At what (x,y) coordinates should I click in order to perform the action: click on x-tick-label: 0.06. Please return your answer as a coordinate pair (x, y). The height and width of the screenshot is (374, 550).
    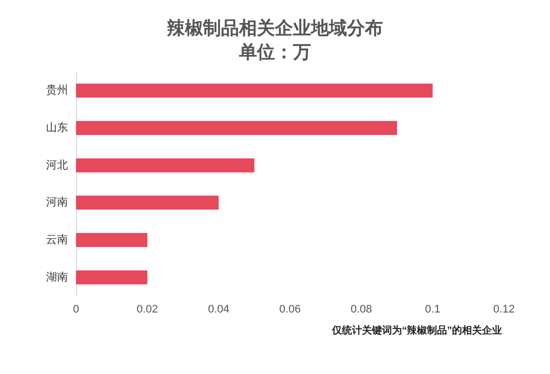
    Looking at the image, I should click on (290, 310).